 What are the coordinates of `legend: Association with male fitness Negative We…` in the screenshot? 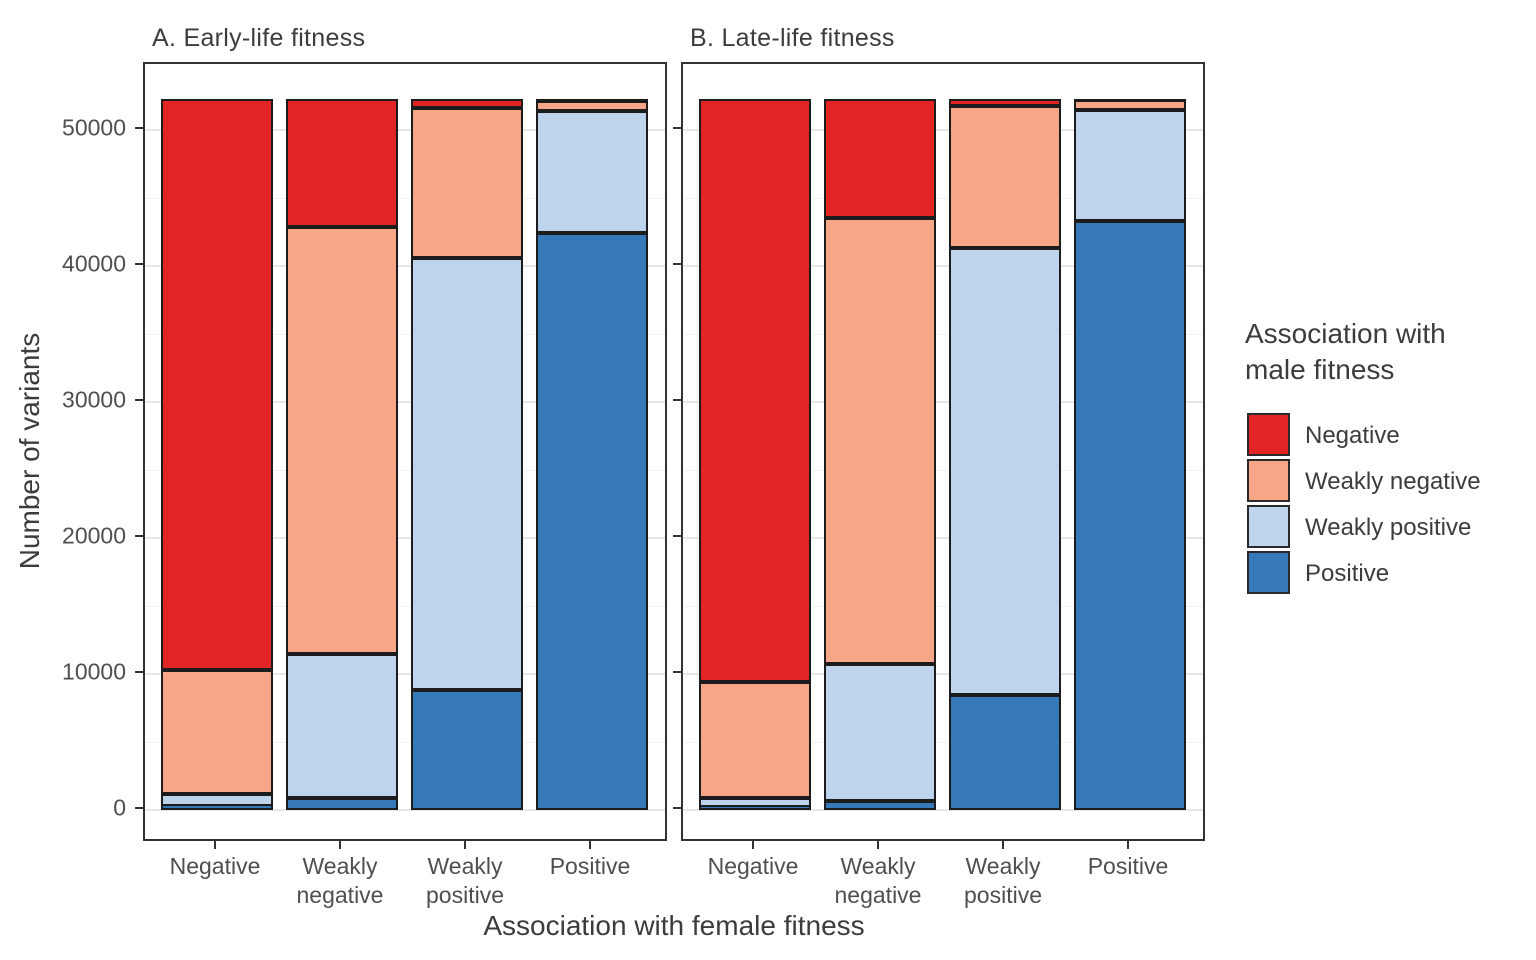 It's located at (1390, 456).